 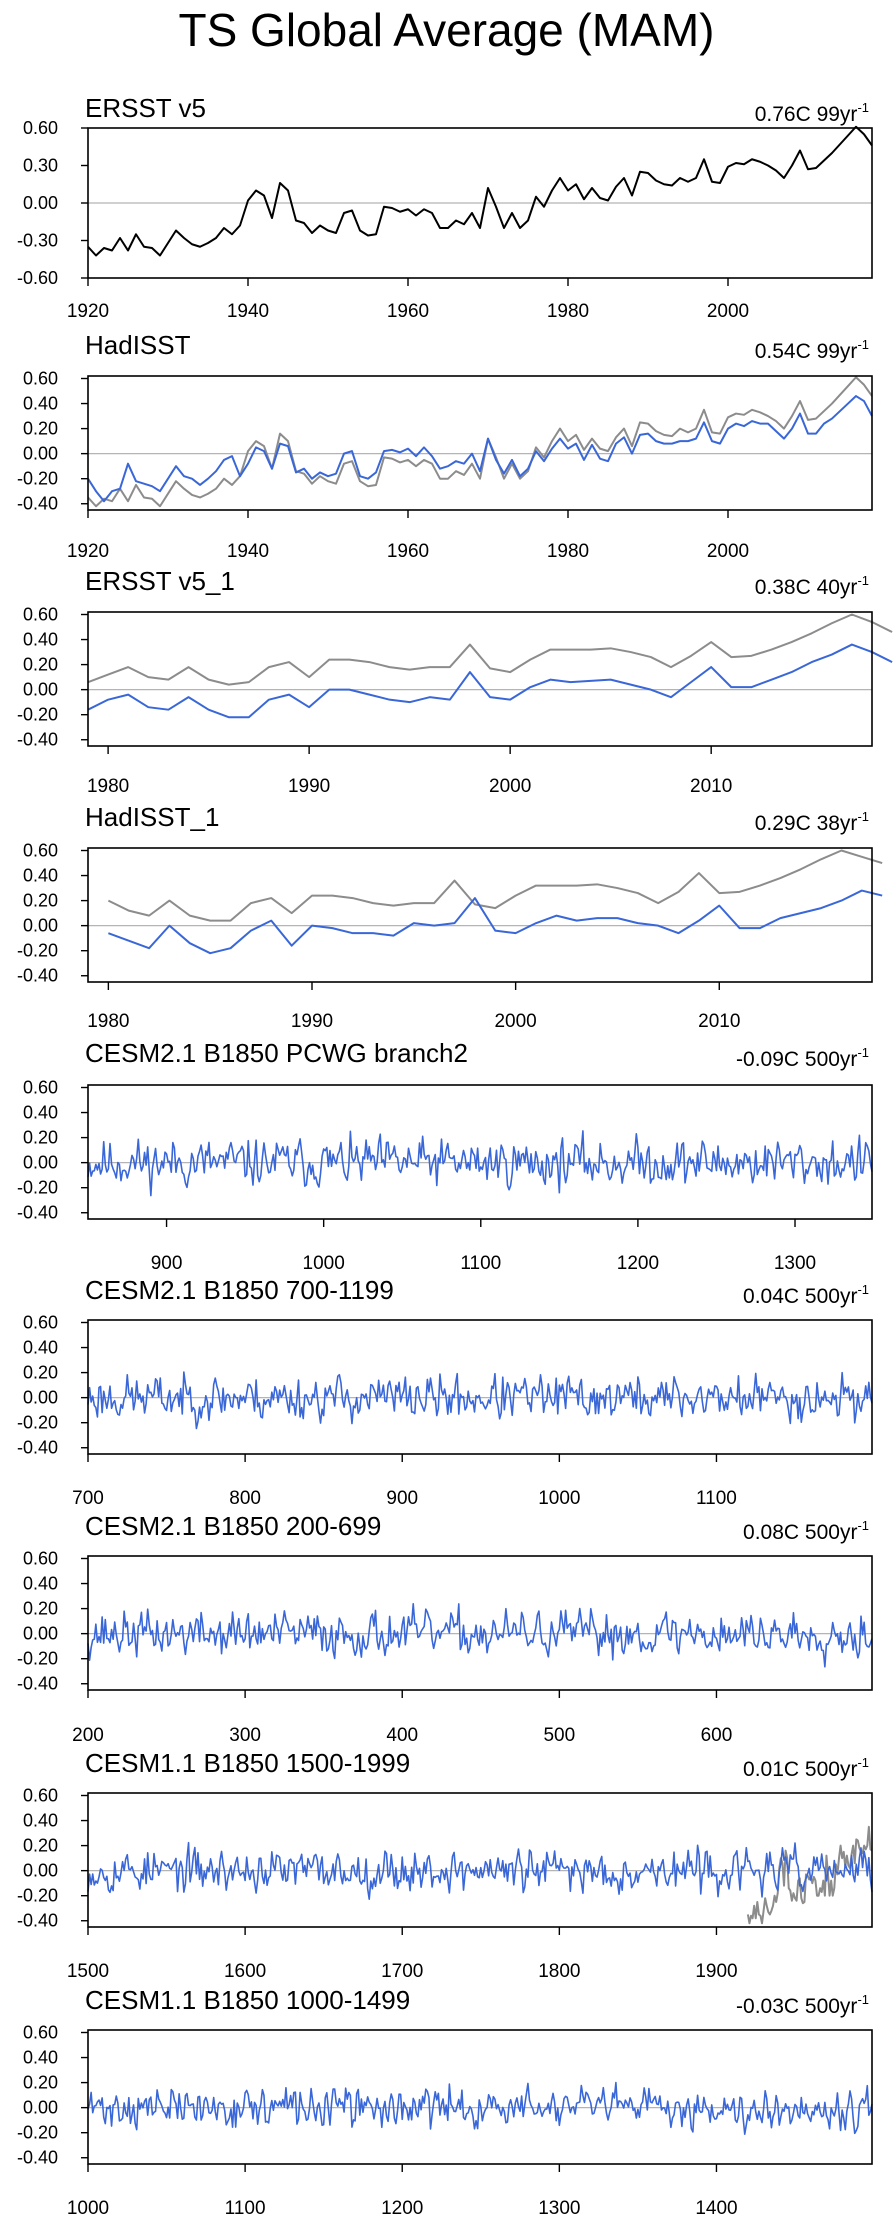 What do you see at coordinates (248, 2000) in the screenshot?
I see `panel-title: CESM1.1 B1850 1000-1499` at bounding box center [248, 2000].